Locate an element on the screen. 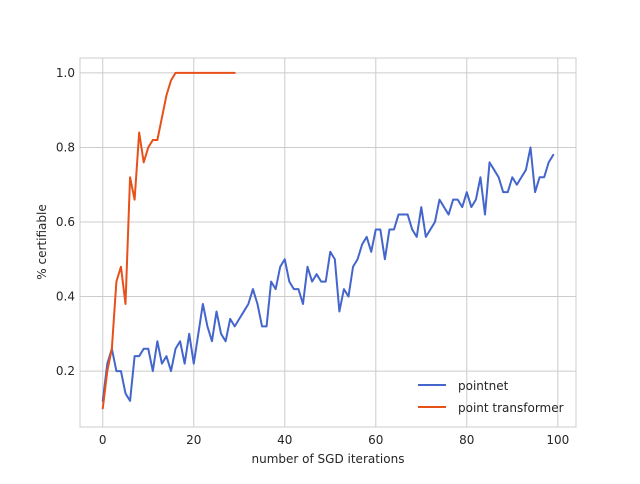 The width and height of the screenshot is (640, 484). x-tick-label: 0 is located at coordinates (103, 440).